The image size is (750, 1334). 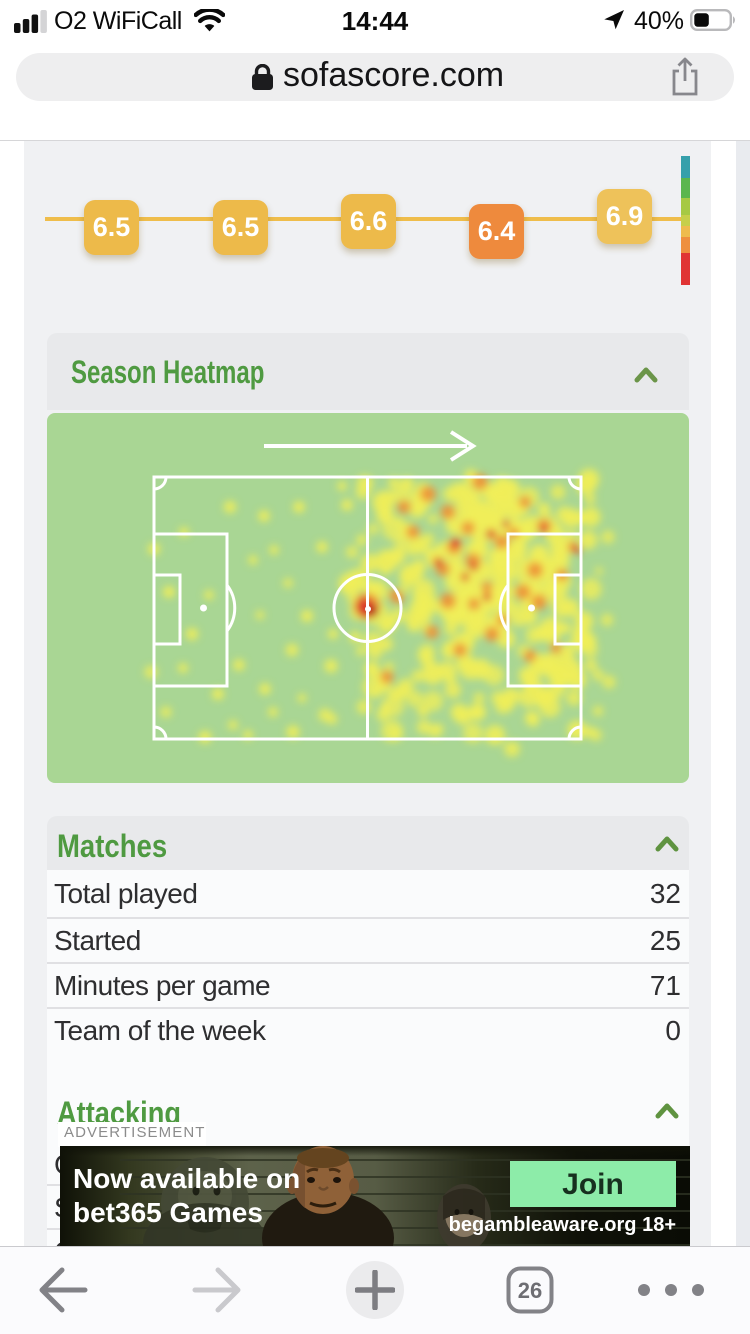 I want to click on svg-text: 26, so click(x=530, y=1290).